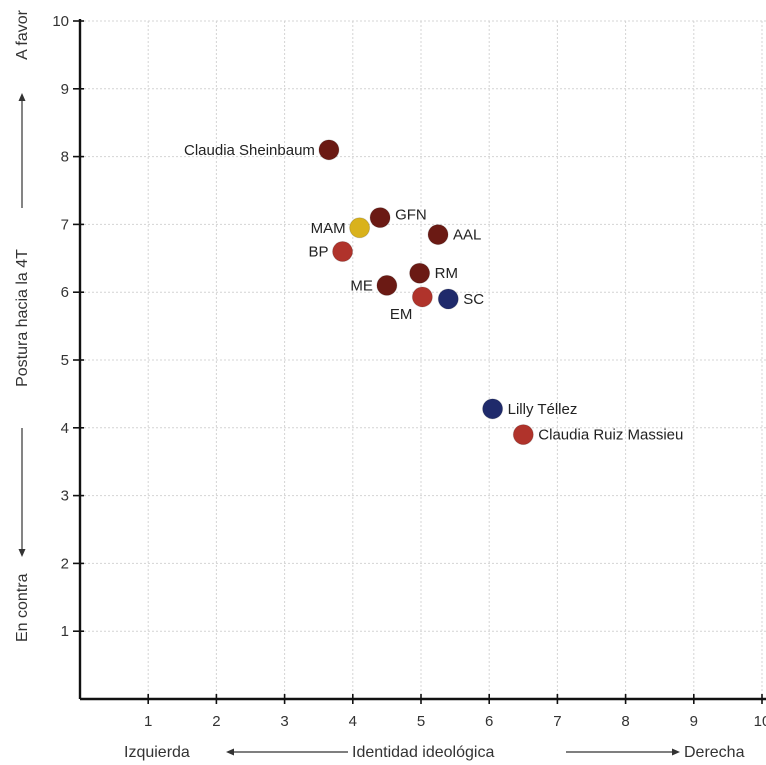 The width and height of the screenshot is (766, 765). I want to click on point-lilly-t-llez-marker, so click(493, 409).